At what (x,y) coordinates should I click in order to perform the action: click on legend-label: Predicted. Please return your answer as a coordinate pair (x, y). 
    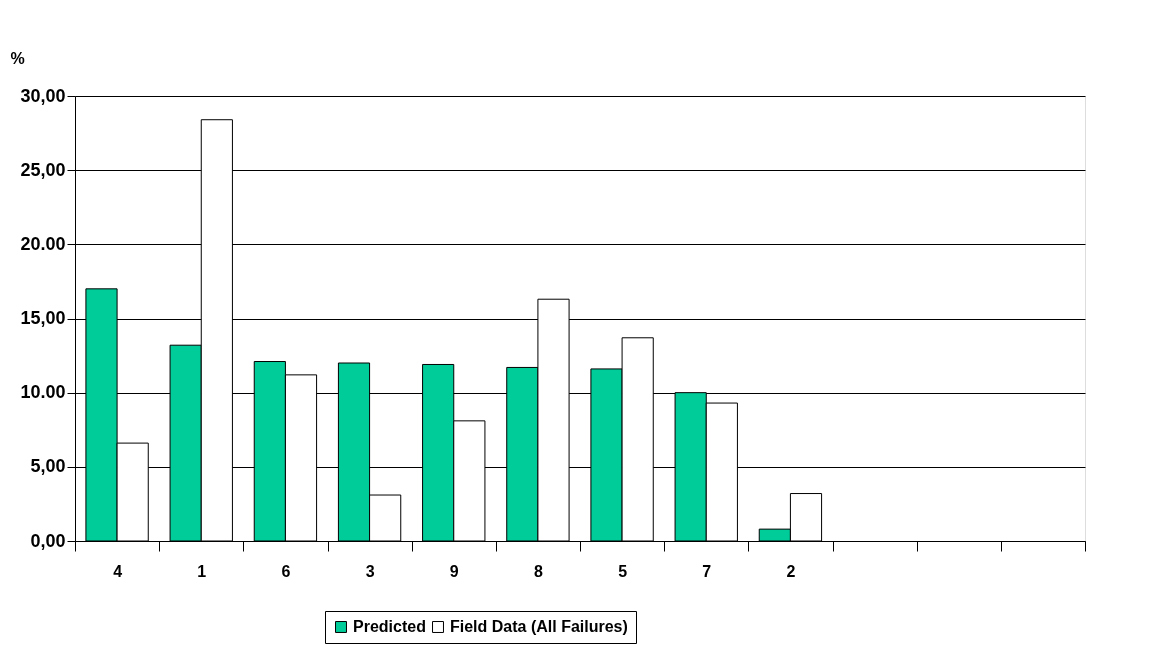
    Looking at the image, I should click on (389, 626).